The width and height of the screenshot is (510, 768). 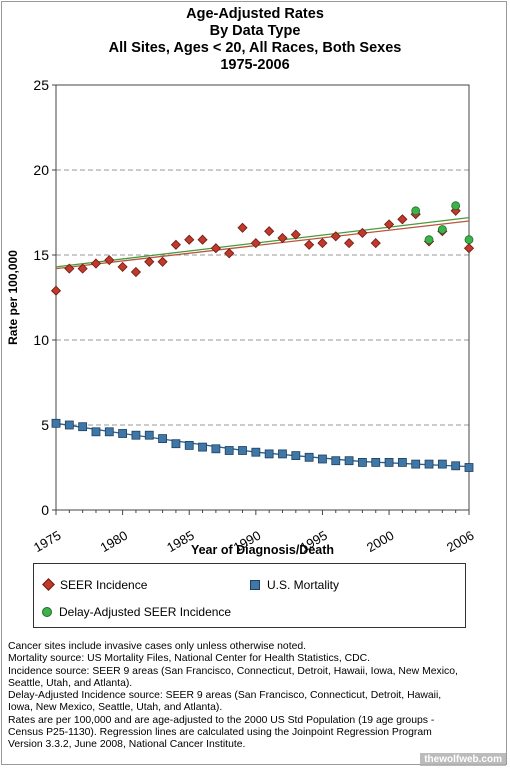 What do you see at coordinates (47, 541) in the screenshot?
I see `x-tick-label: 1975` at bounding box center [47, 541].